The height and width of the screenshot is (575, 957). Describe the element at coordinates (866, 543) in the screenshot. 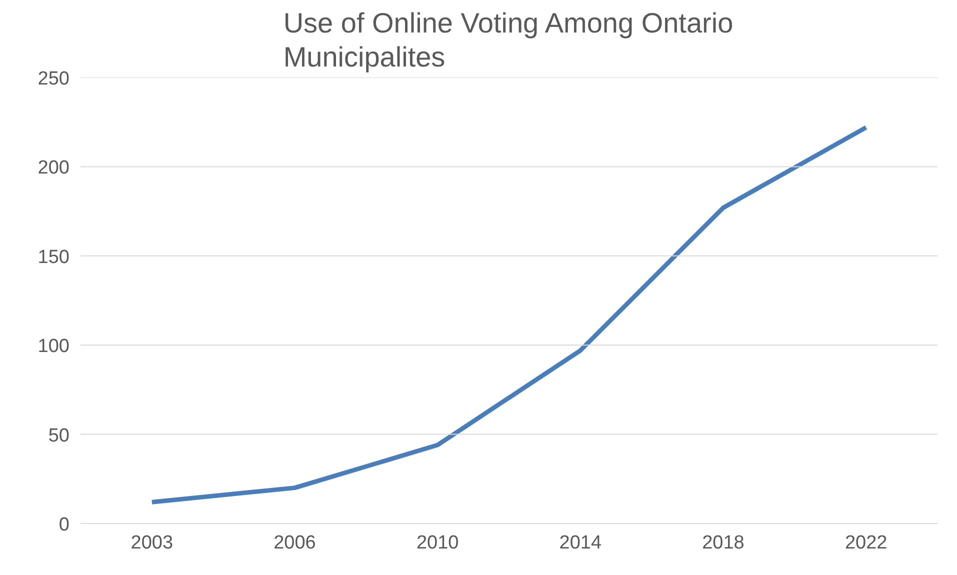

I see `x-tick-label: 2022` at that location.